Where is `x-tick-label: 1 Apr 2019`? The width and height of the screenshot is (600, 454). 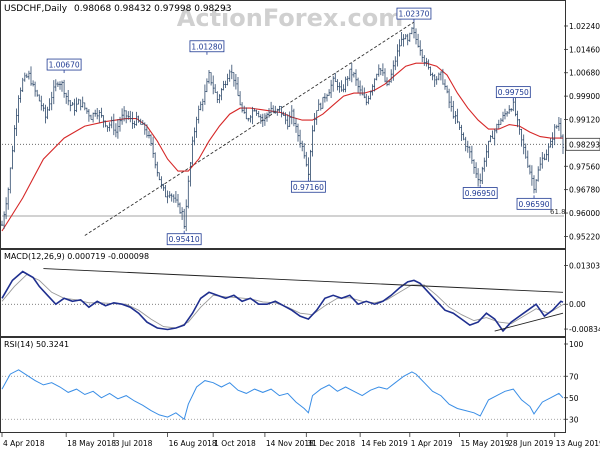 x-tick-label: 1 Apr 2019 is located at coordinates (432, 443).